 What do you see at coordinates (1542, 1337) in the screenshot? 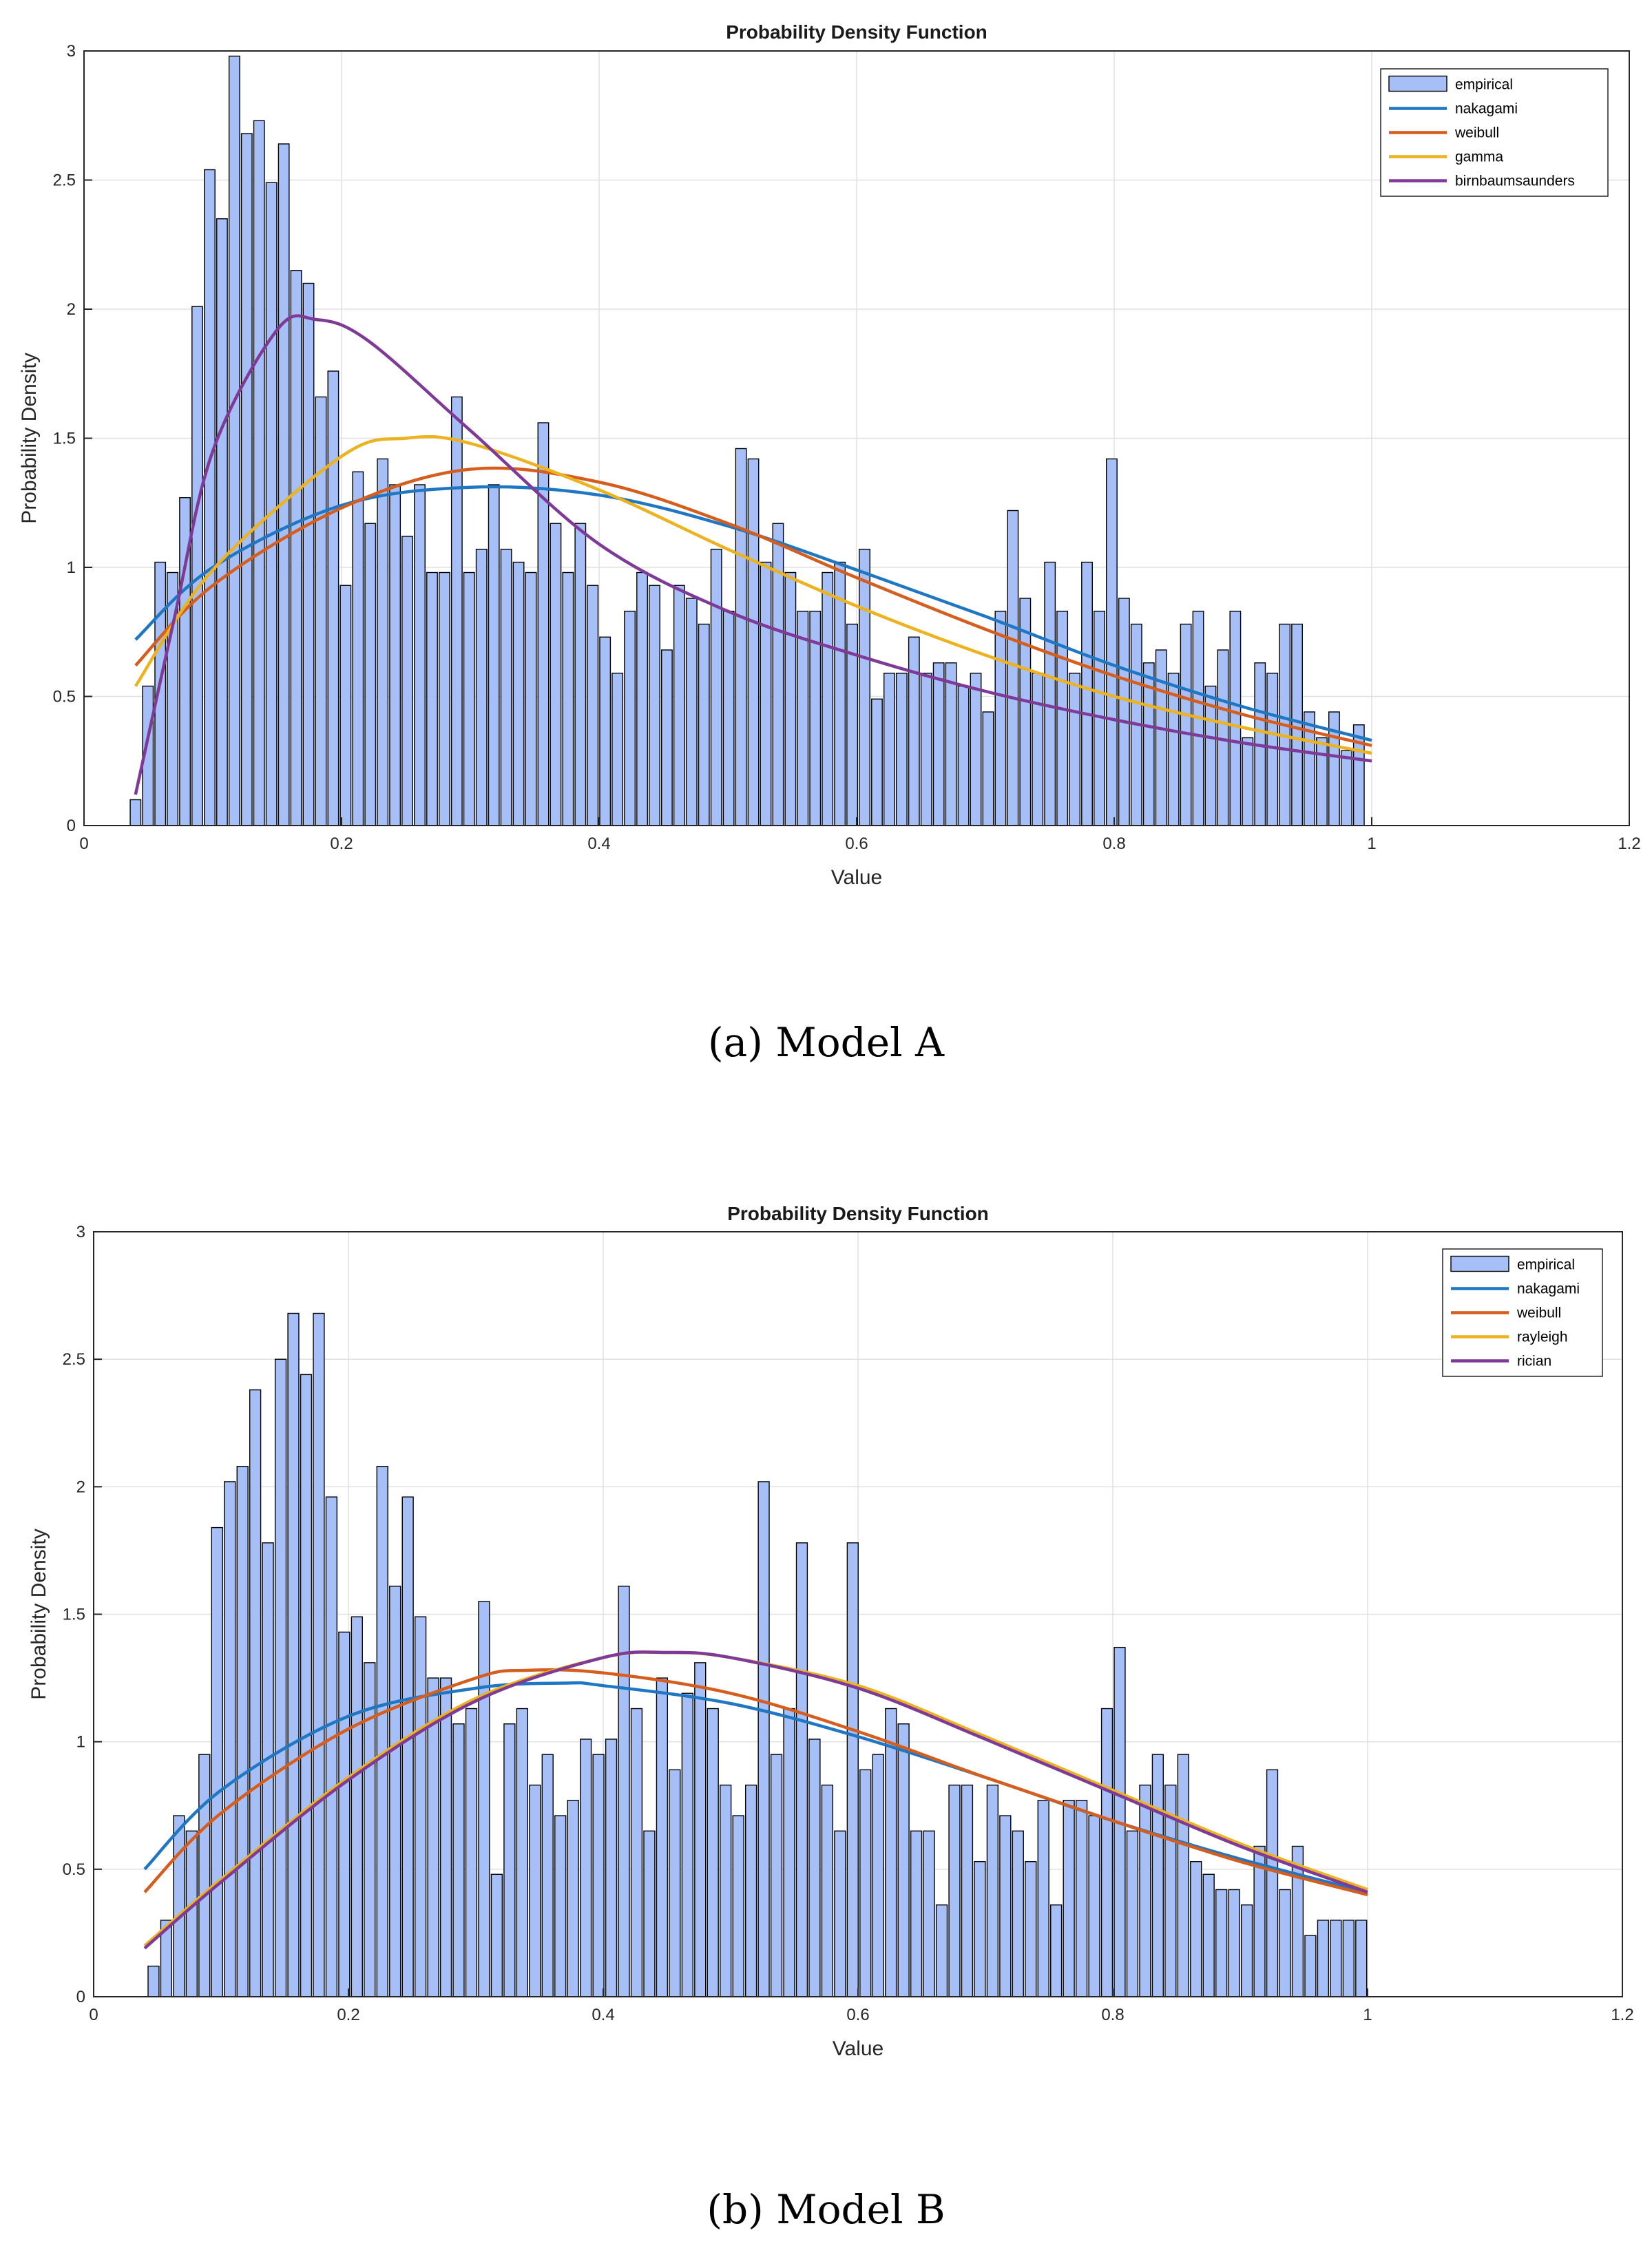
I see `legend-label-rayleigh: rayleigh` at bounding box center [1542, 1337].